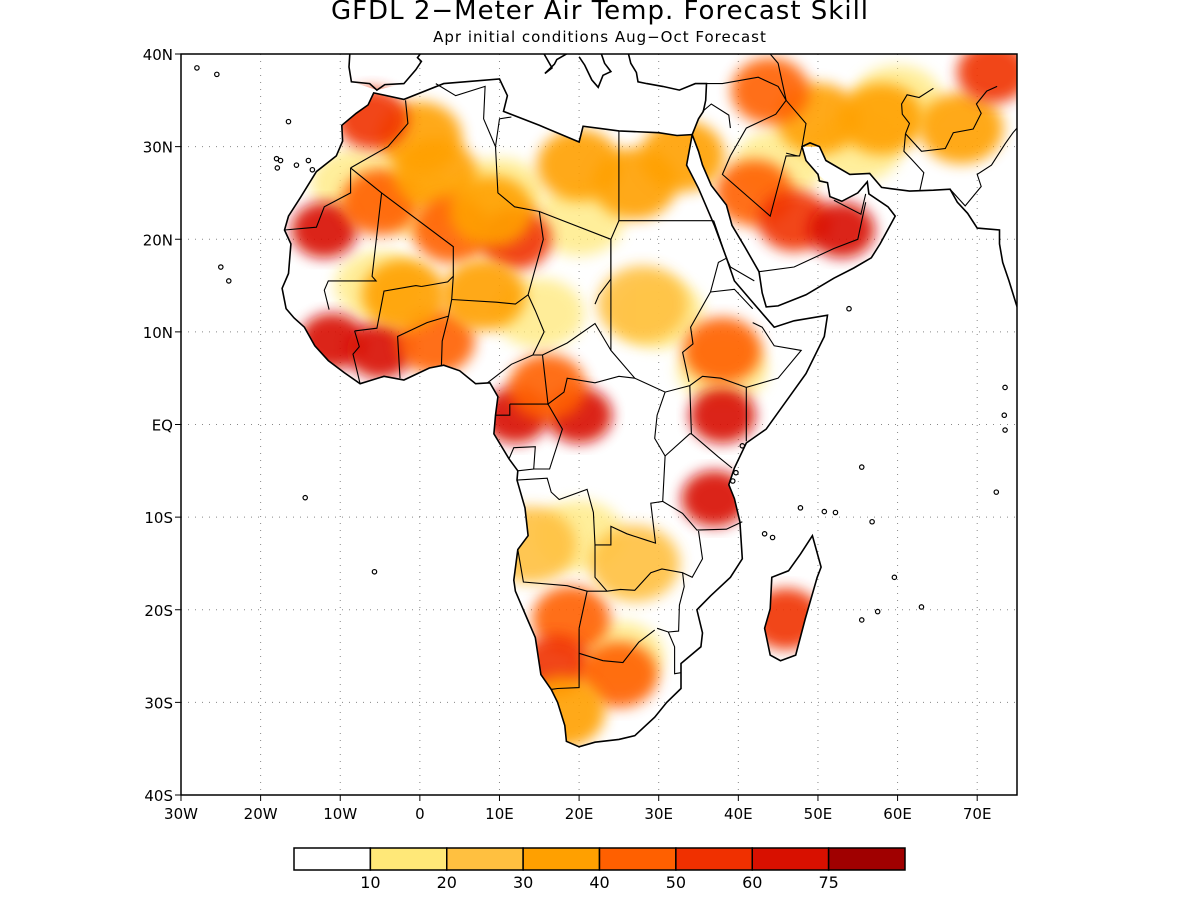 The width and height of the screenshot is (1200, 900). I want to click on lat-label: 40S, so click(158, 796).